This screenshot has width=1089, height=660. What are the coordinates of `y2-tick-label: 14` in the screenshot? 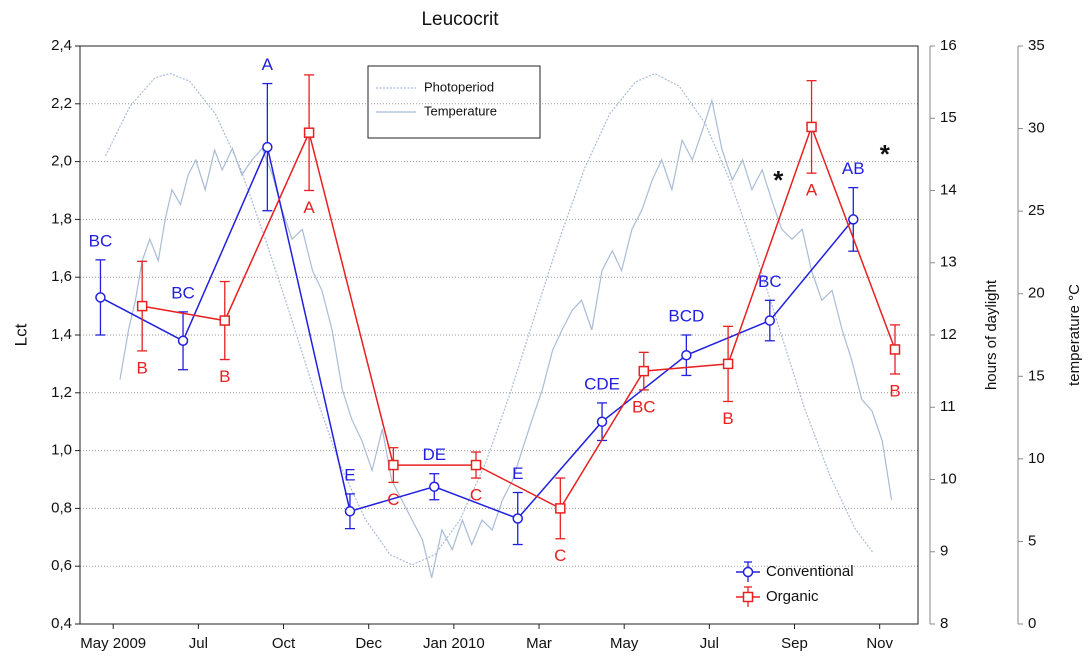 It's located at (948, 189).